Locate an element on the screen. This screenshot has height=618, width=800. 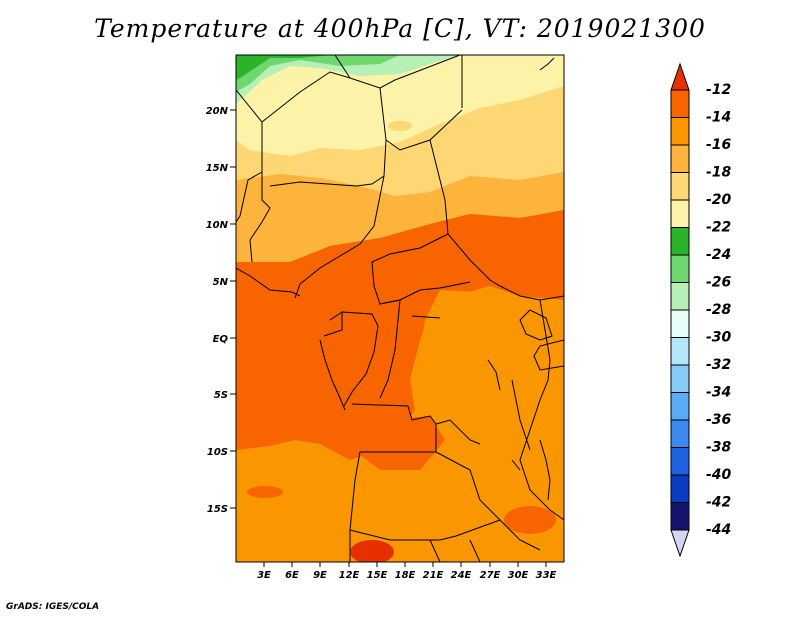
lat-label: 10N is located at coordinates (217, 225).